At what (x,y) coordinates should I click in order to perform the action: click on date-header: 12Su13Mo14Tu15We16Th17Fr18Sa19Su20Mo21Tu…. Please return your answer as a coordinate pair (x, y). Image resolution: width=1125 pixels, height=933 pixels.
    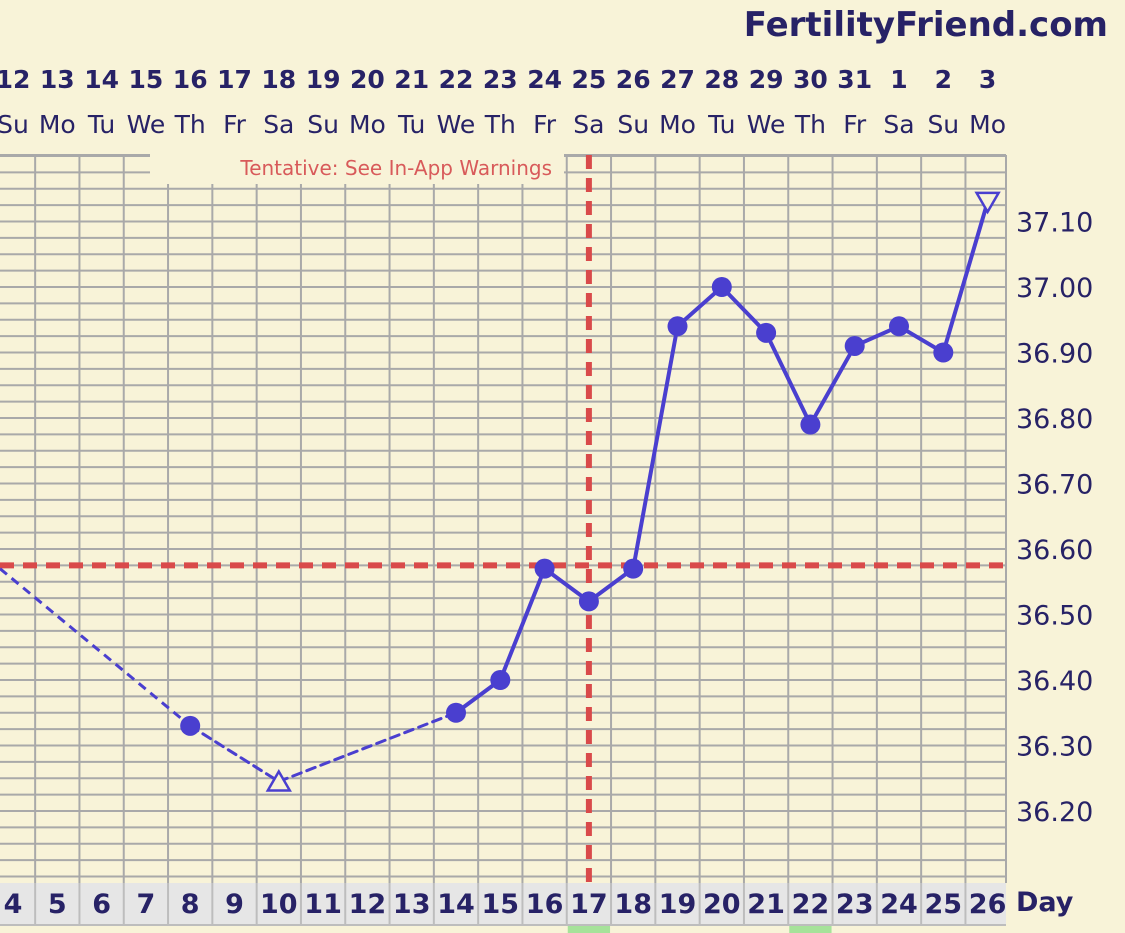
    Looking at the image, I should click on (503, 102).